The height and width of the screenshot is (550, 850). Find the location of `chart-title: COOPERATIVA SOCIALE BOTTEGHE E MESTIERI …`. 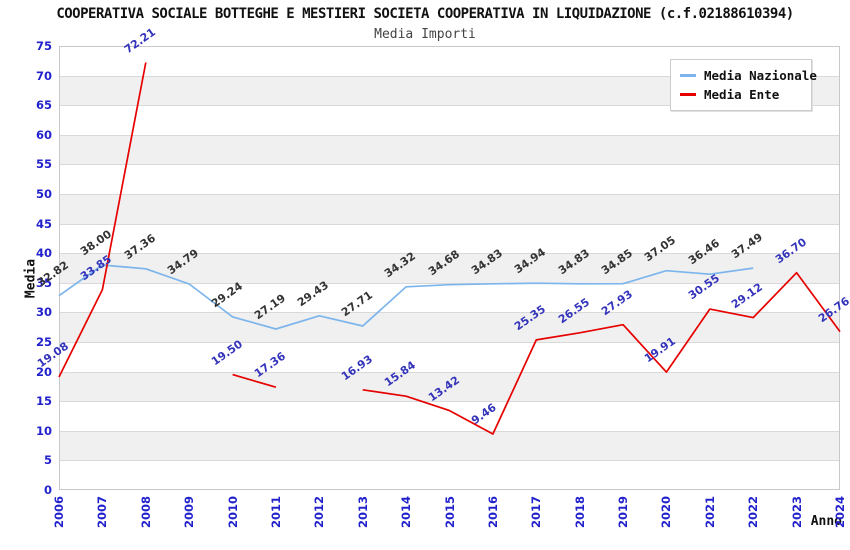

chart-title: COOPERATIVA SOCIALE BOTTEGHE E MESTIERI … is located at coordinates (425, 14).